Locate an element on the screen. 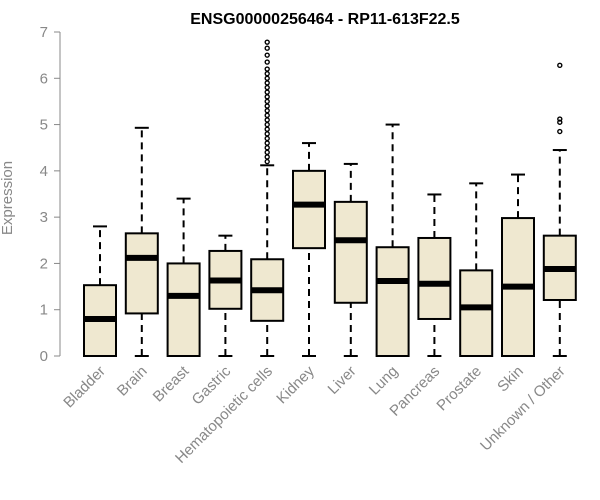 The height and width of the screenshot is (500, 600). box-kidney is located at coordinates (309, 249).